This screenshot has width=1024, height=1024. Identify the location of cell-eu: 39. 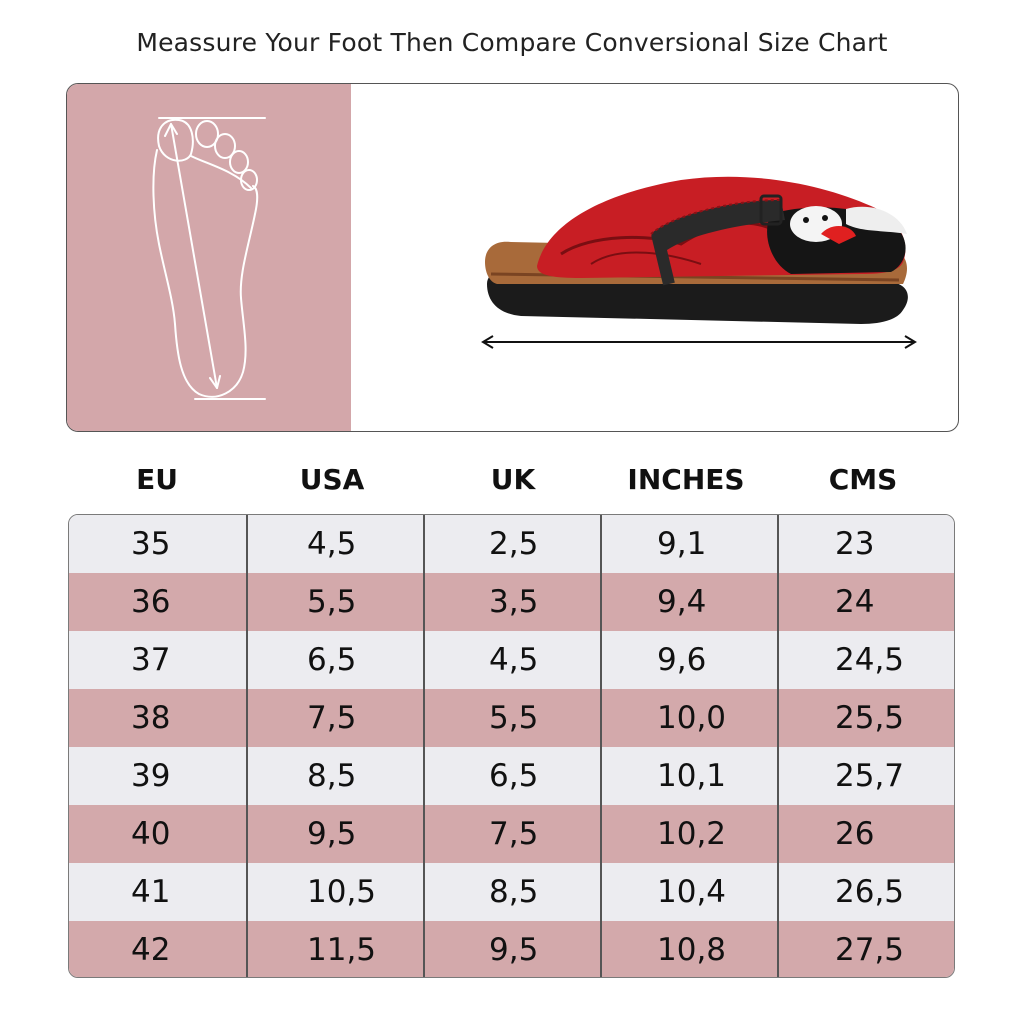
(151, 776).